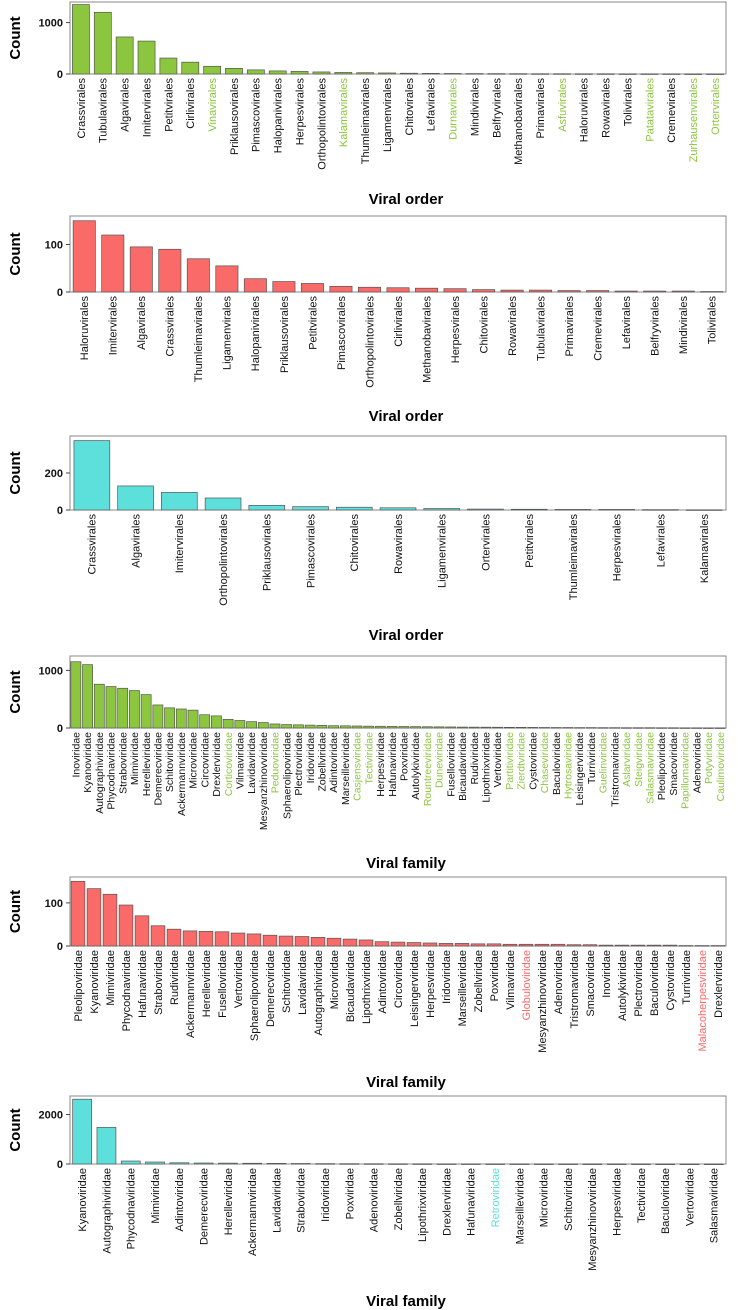 This screenshot has height=1310, width=738. Describe the element at coordinates (102, 43) in the screenshot. I see `bar-tubulavirales` at that location.